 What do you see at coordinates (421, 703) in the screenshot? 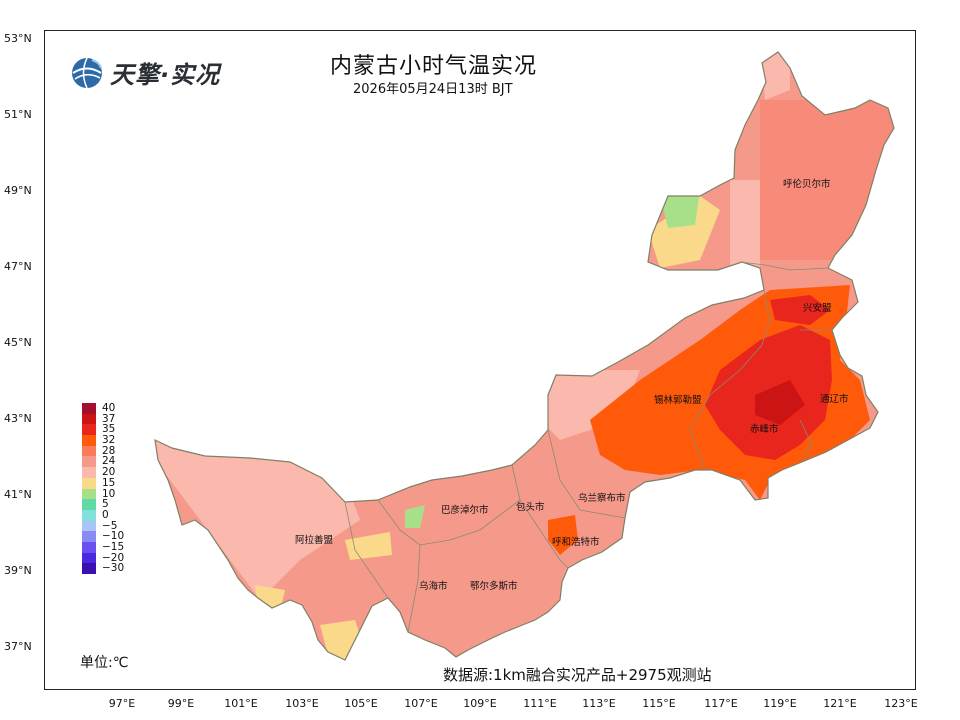
I see `lon-tick-107: 107°E` at bounding box center [421, 703].